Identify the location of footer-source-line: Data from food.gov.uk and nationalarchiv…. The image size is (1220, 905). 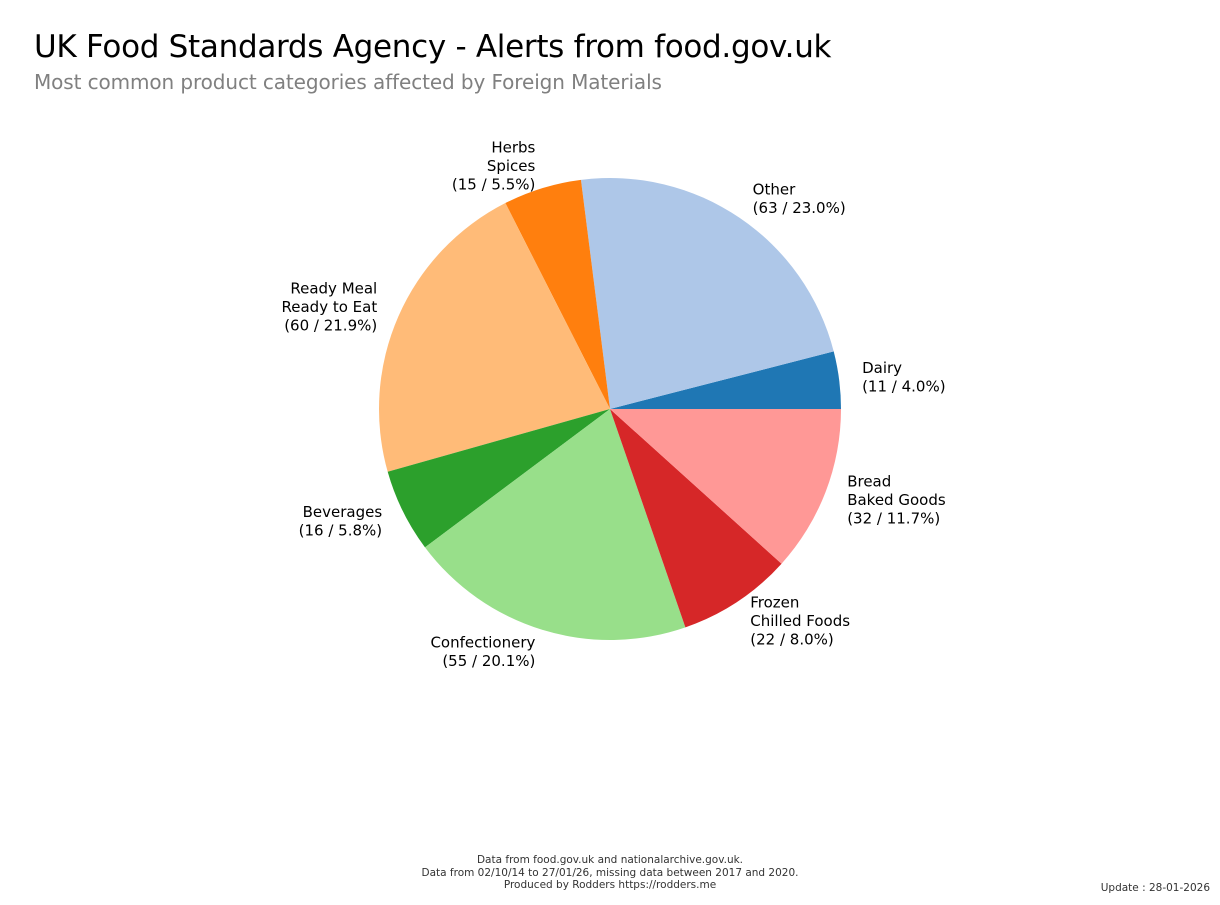
(610, 860).